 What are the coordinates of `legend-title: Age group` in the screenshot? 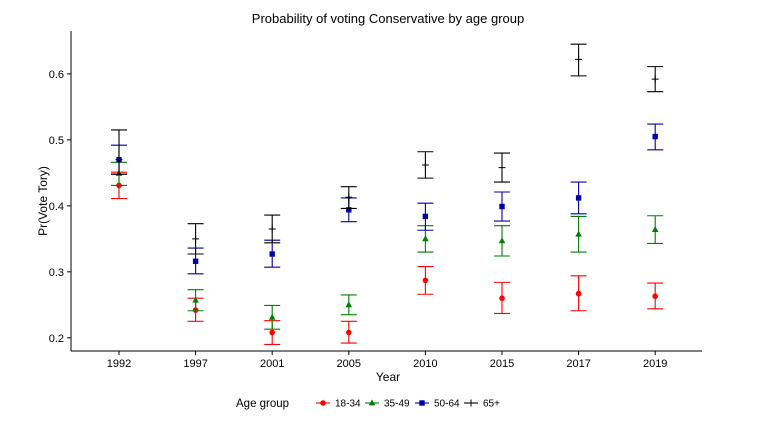 It's located at (262, 404).